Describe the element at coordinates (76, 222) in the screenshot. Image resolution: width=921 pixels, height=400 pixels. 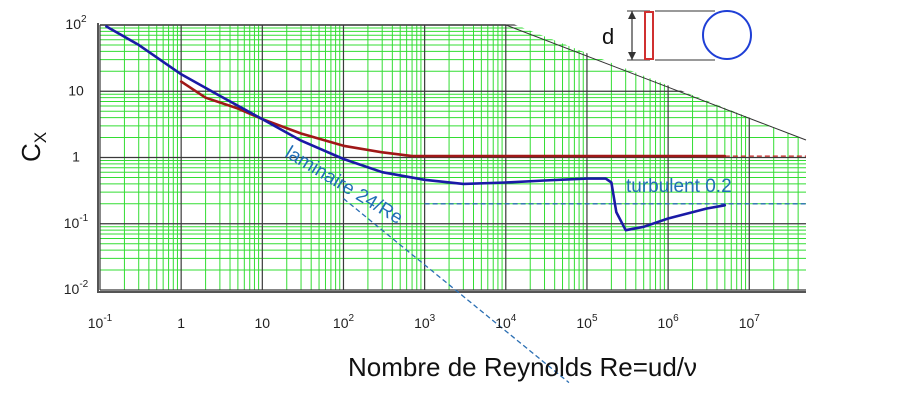
I see `y-tick-label: 10⁻¹` at that location.